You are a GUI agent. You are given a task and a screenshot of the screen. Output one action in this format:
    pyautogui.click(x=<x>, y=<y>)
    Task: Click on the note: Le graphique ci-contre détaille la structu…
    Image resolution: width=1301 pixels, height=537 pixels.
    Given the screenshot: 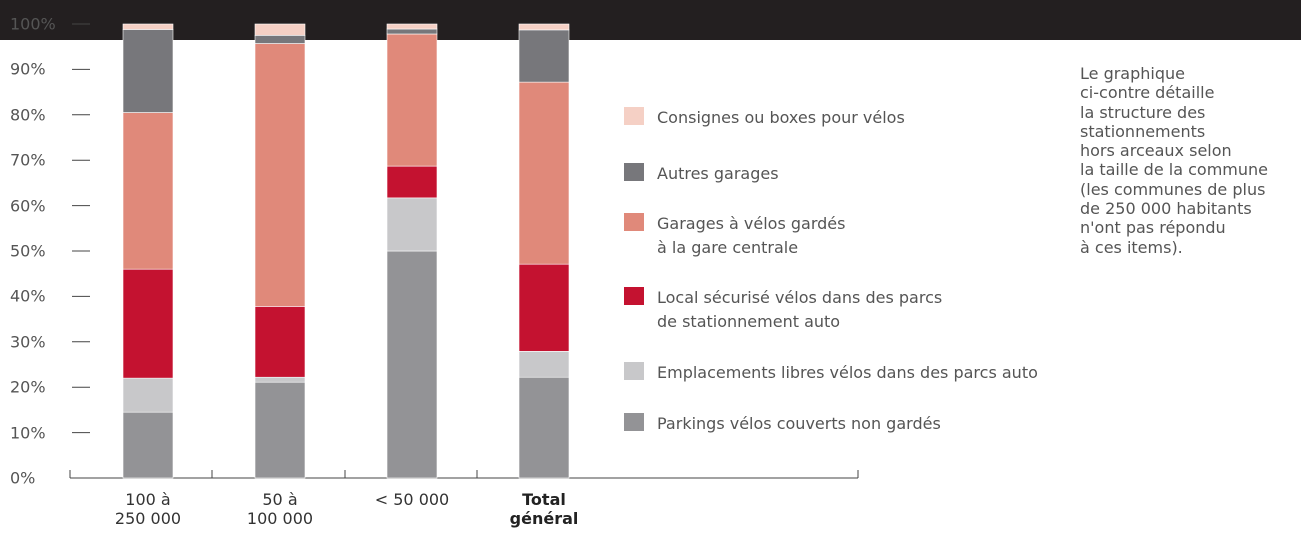 What is the action you would take?
    pyautogui.click(x=1174, y=160)
    